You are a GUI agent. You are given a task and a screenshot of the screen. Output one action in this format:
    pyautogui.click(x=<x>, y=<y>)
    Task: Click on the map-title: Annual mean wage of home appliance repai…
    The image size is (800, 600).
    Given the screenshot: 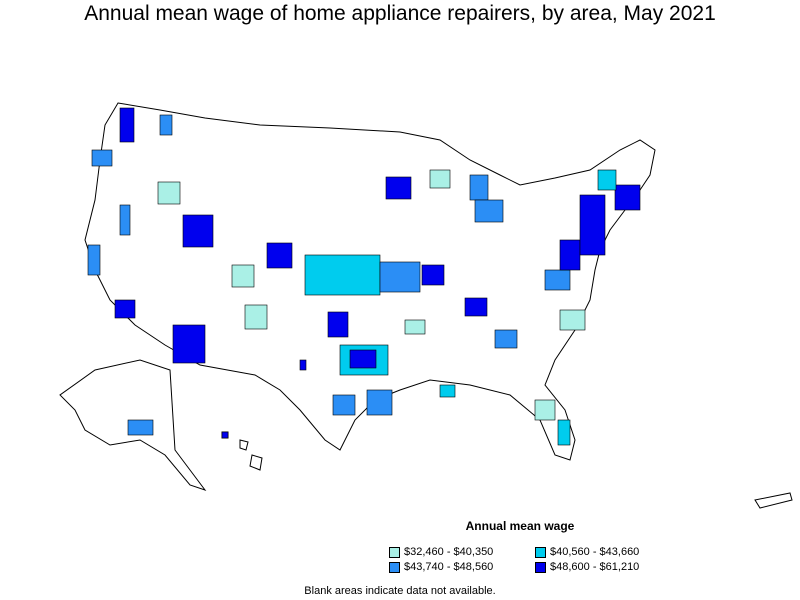 What is the action you would take?
    pyautogui.click(x=400, y=13)
    